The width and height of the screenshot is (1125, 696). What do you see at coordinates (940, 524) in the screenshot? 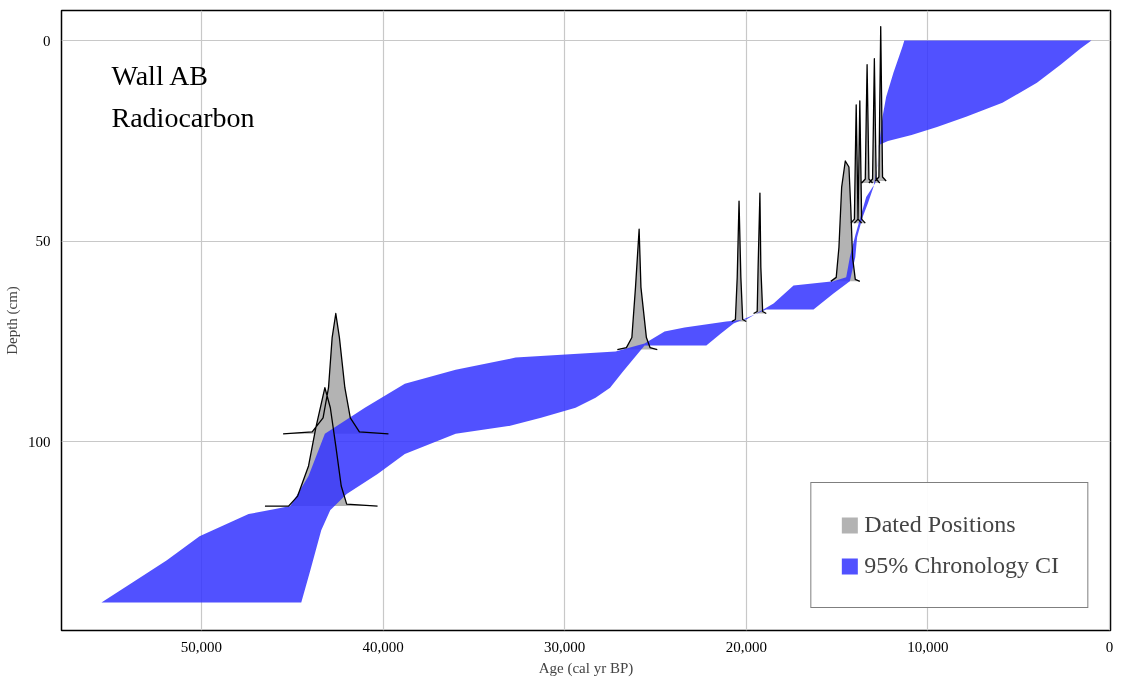
I see `legend-label: Dated Positions` at bounding box center [940, 524].